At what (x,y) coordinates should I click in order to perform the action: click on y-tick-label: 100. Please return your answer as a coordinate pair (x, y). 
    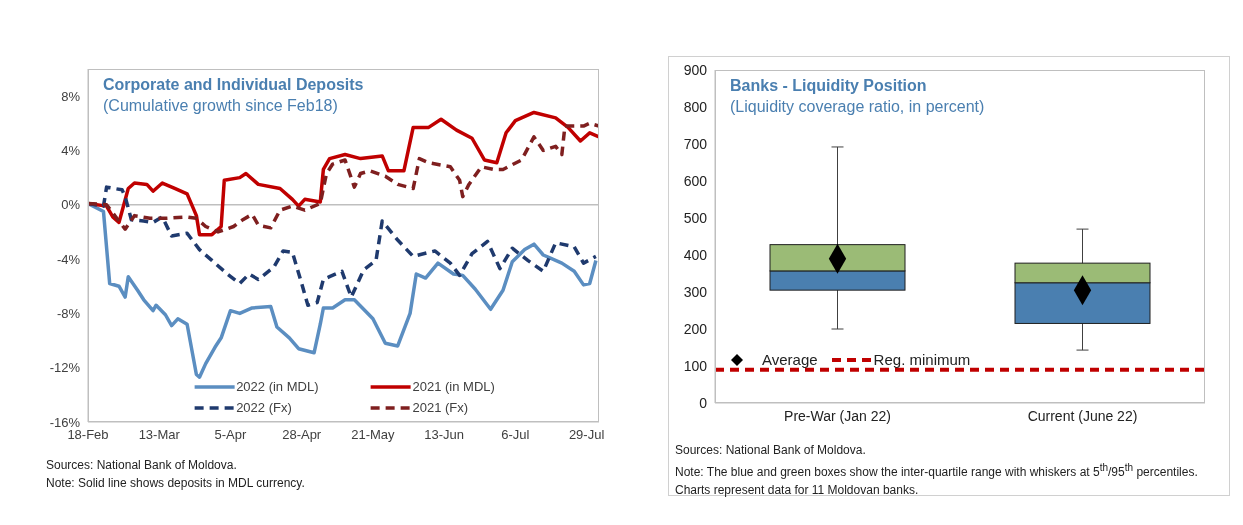
    Looking at the image, I should click on (695, 365).